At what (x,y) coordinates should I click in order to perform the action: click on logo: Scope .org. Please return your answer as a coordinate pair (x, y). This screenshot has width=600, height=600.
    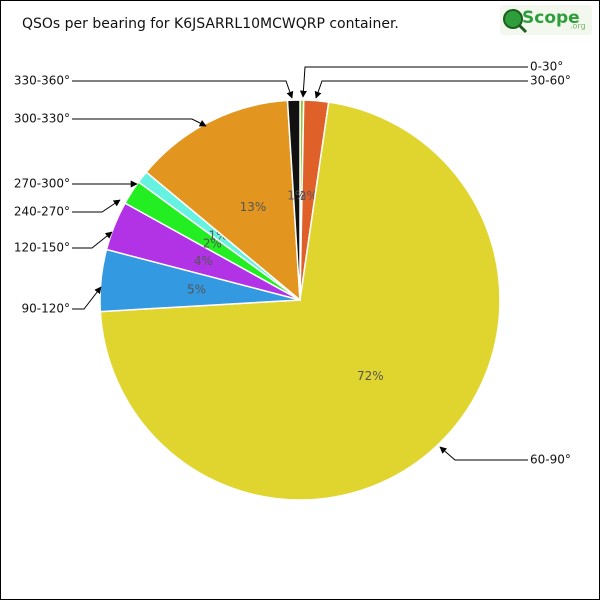
    Looking at the image, I should click on (546, 20).